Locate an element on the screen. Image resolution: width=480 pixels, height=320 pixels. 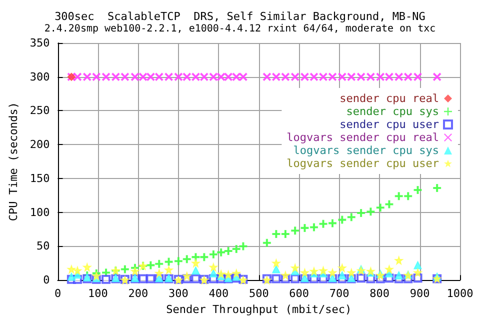
legend-label: logvars sender cpu real is located at coordinates (362, 137).